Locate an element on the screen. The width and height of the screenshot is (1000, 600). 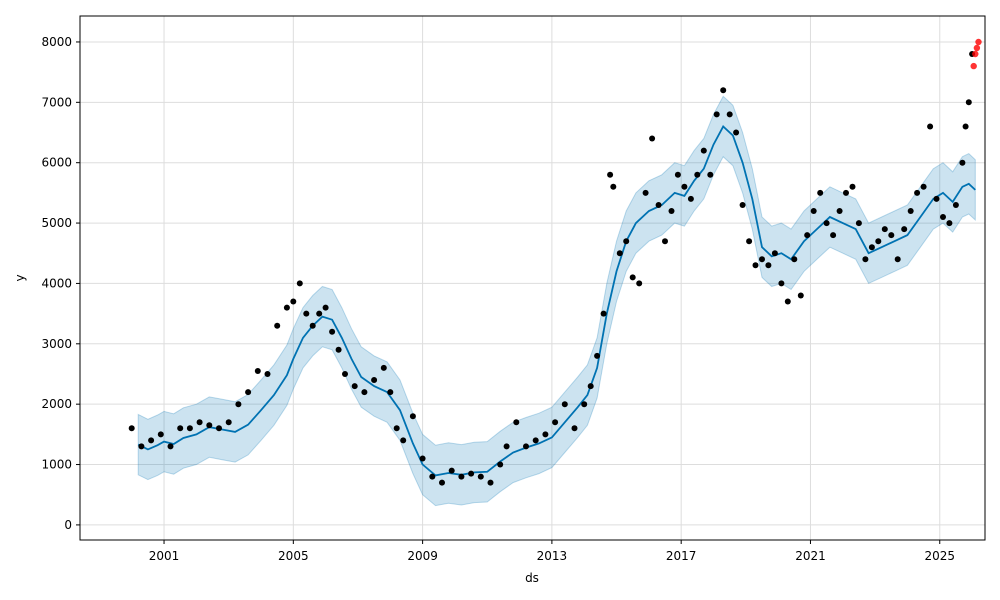
x-tick-label: 2013 is located at coordinates (552, 556).